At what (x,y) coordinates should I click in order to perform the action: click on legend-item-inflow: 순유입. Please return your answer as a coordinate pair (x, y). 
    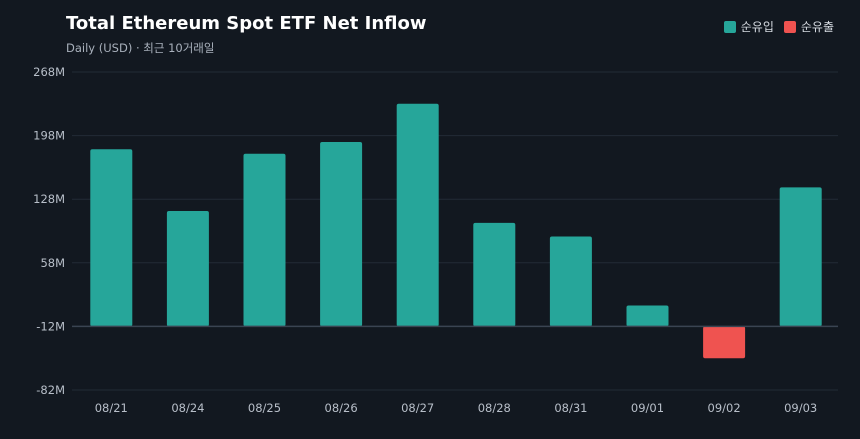
    Looking at the image, I should click on (748, 26).